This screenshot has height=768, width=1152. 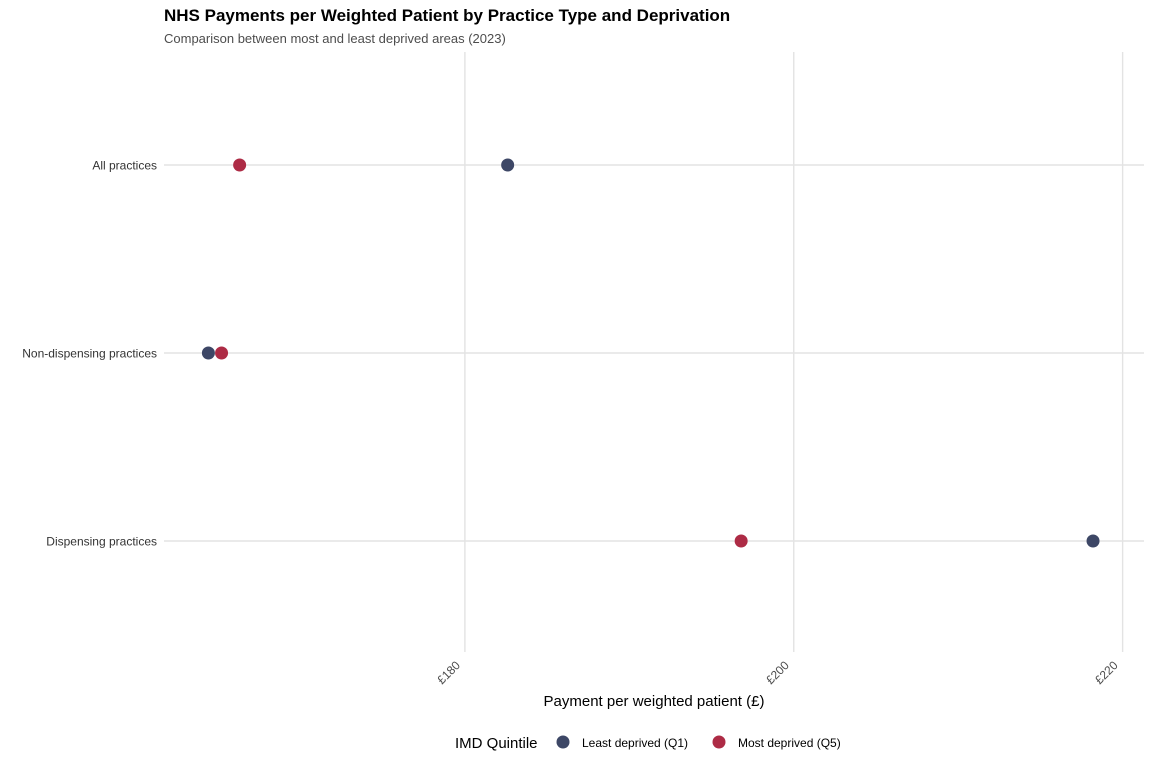 What do you see at coordinates (789, 743) in the screenshot?
I see `legend-label-most-deprived: Most deprived (Q5)` at bounding box center [789, 743].